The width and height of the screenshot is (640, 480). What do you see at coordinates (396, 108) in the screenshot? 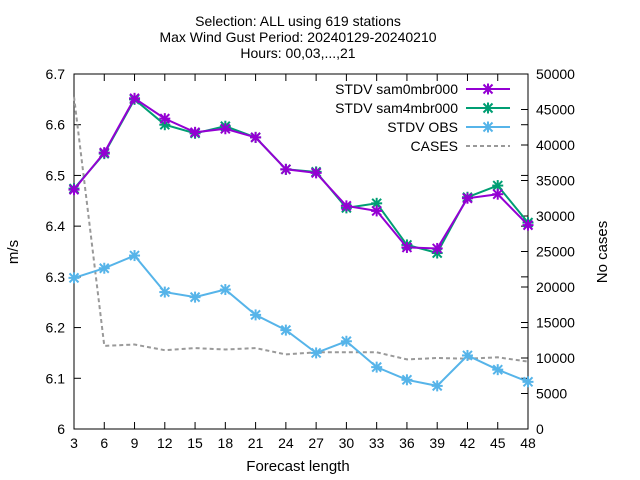
I see `legend-label-stdv-sam4mbr000: STDV sam4mbr000` at bounding box center [396, 108].